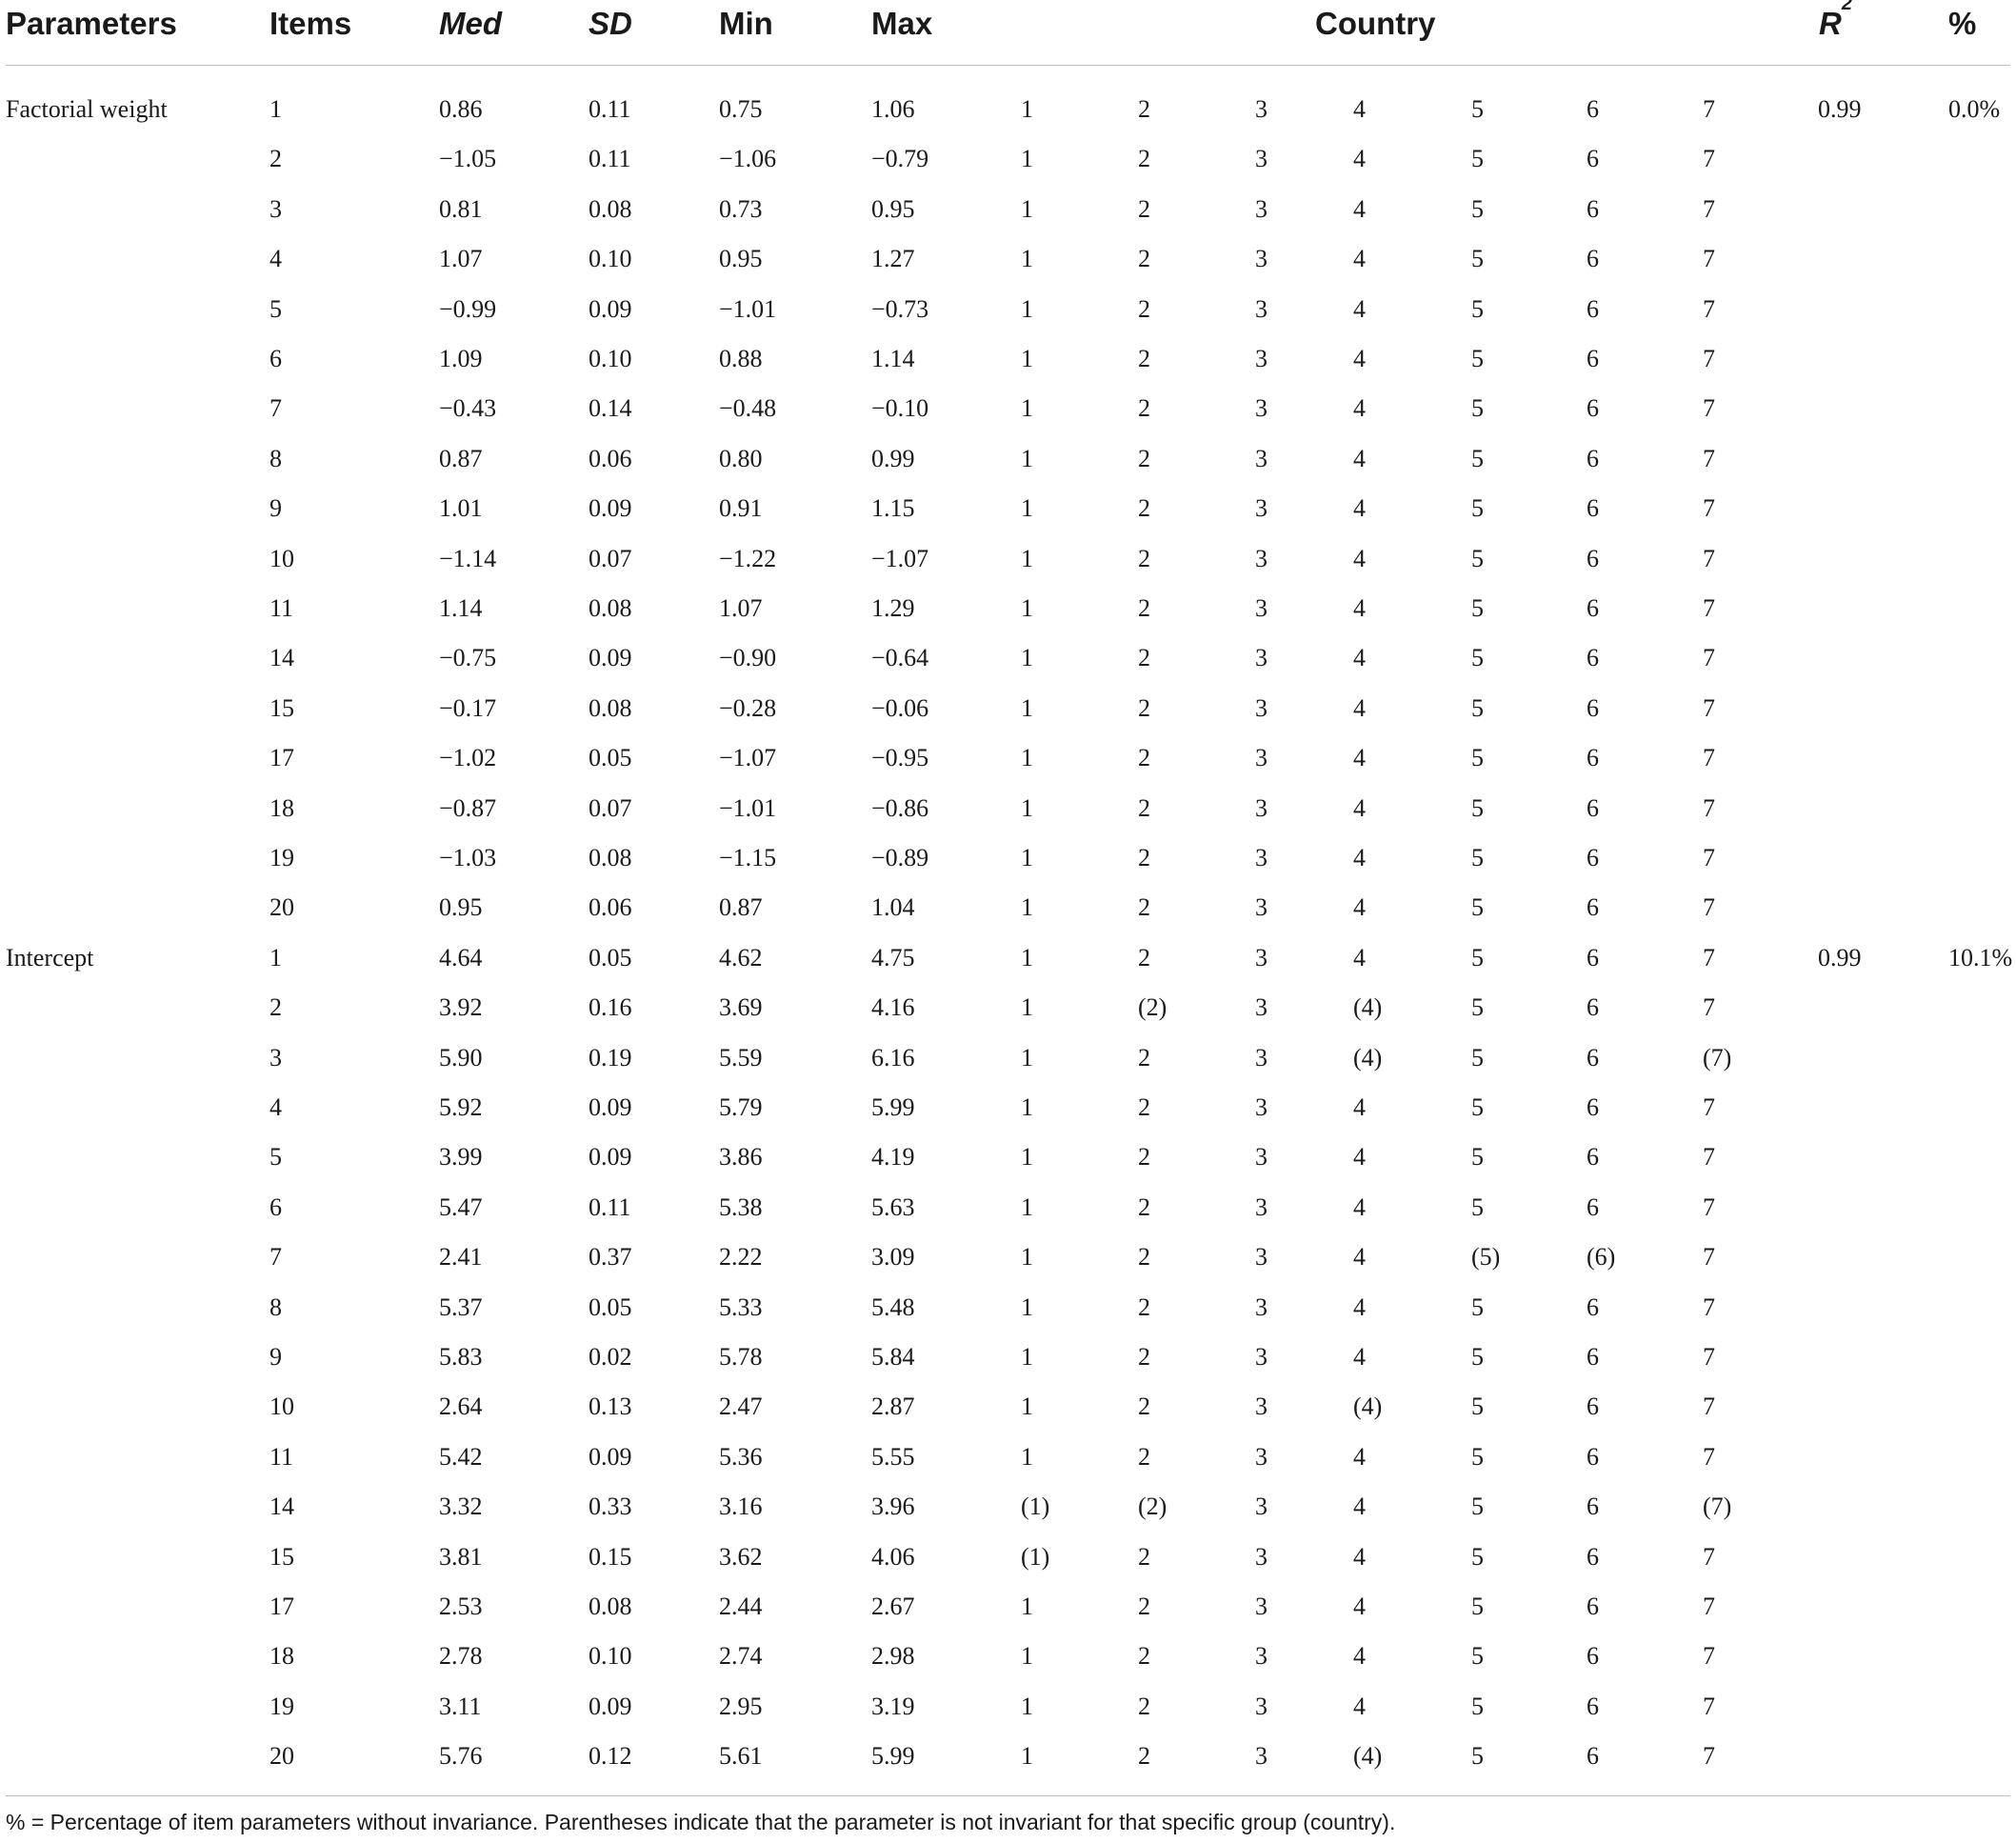 This screenshot has height=1843, width=2016. What do you see at coordinates (610, 458) in the screenshot?
I see `sd-cell: 0.06` at bounding box center [610, 458].